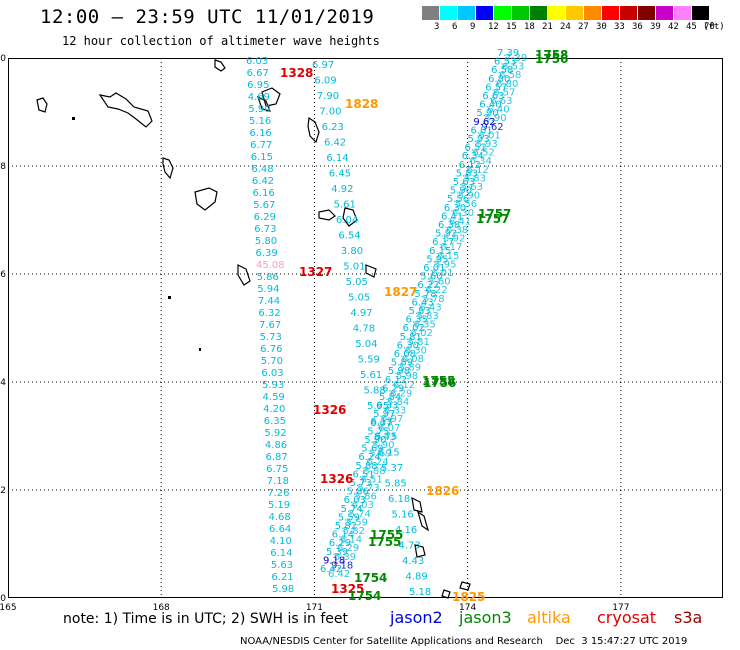  What do you see at coordinates (269, 301) in the screenshot?
I see `track1-swh-value: 7.44` at bounding box center [269, 301].